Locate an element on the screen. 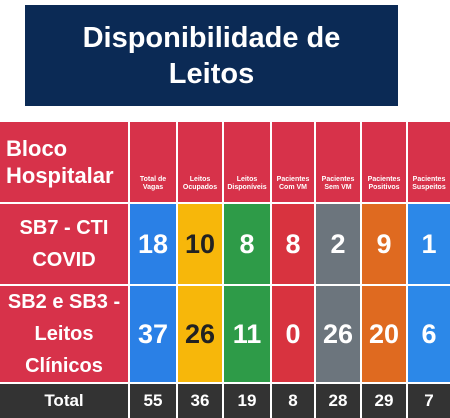 Image resolution: width=450 pixels, height=418 pixels. row-label: SB2 e SB3 - Leitos Clínicos is located at coordinates (64, 334).